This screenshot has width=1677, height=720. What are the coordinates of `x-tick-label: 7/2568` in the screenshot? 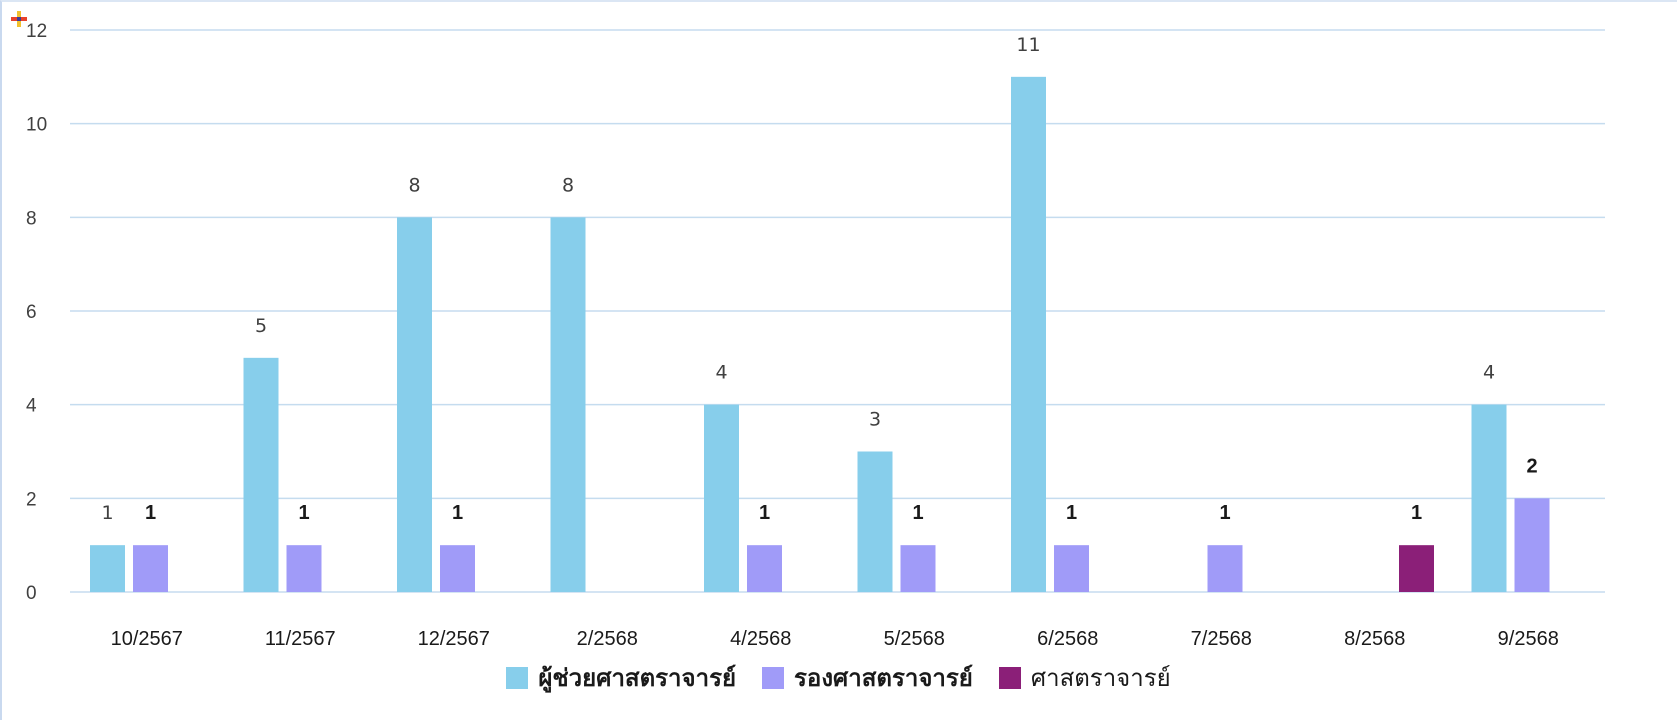 It's located at (1221, 639).